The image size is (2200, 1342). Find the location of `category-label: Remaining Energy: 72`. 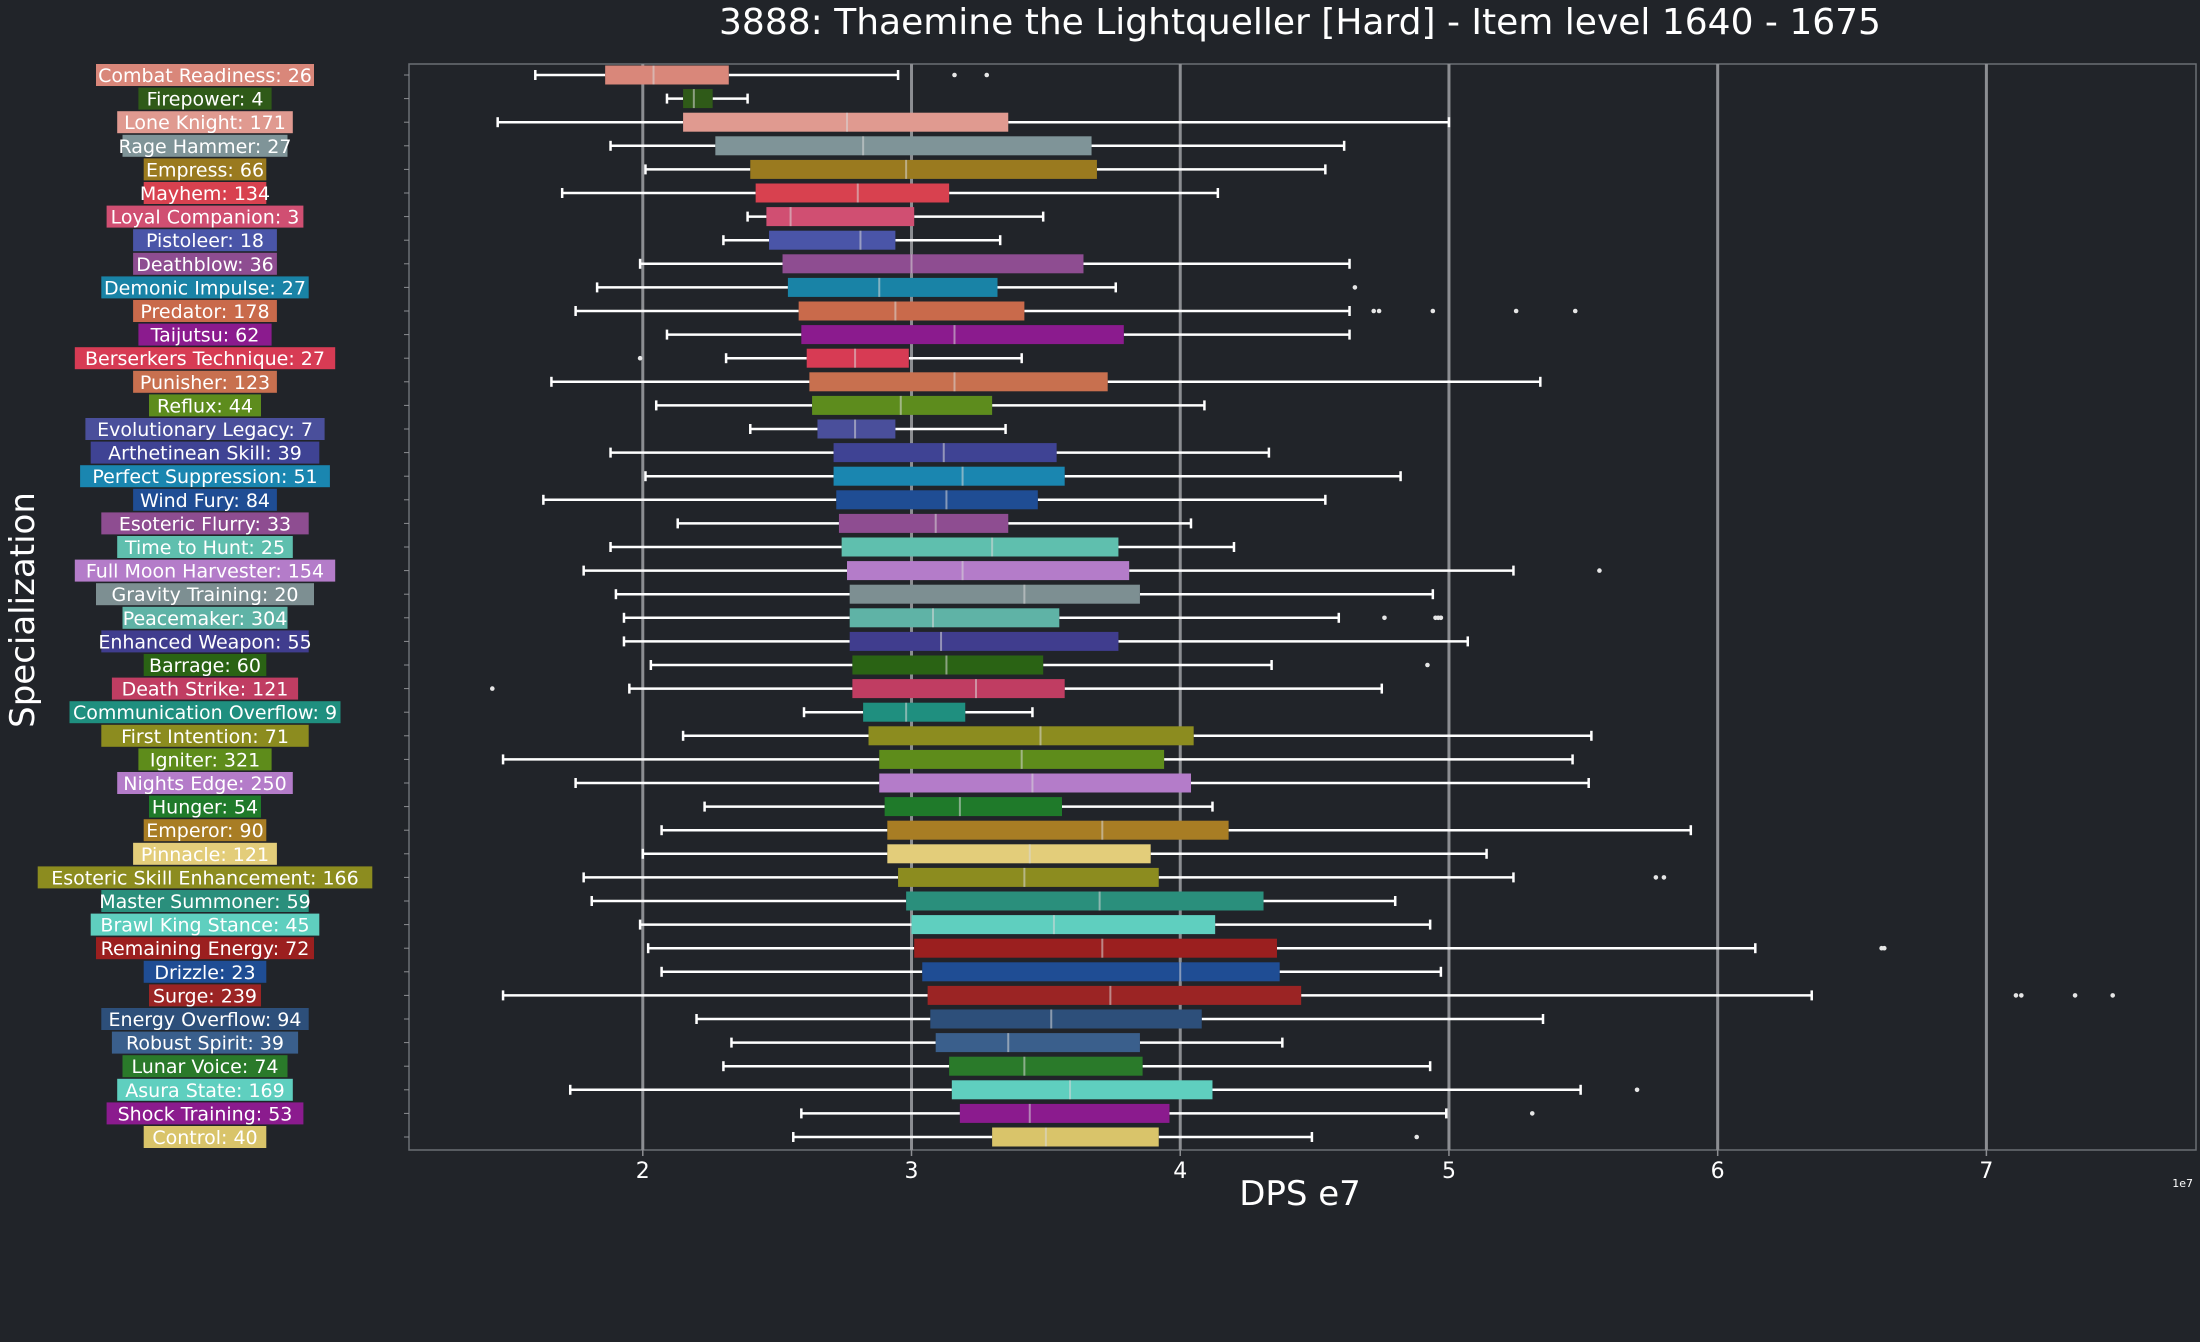

category-label: Remaining Energy: 72 is located at coordinates (205, 949).